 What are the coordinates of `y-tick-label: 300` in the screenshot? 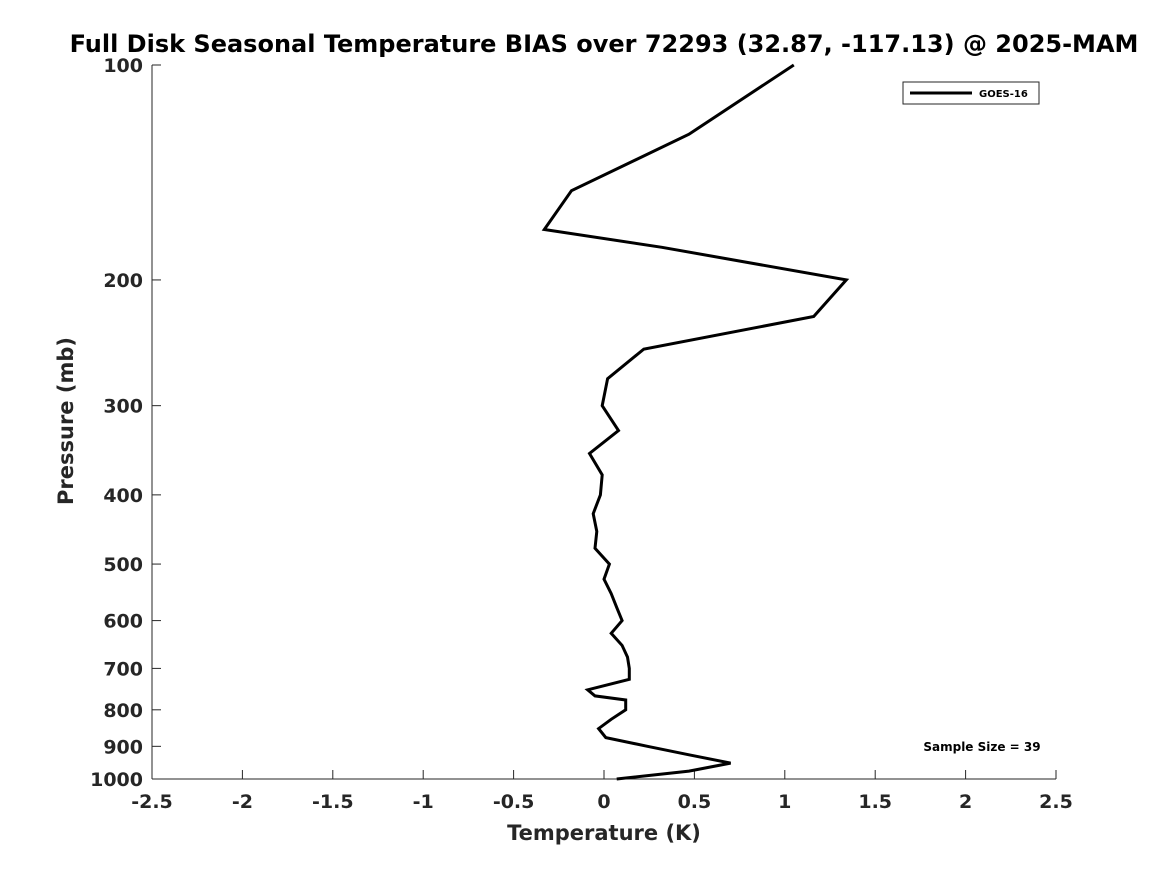 It's located at (123, 407).